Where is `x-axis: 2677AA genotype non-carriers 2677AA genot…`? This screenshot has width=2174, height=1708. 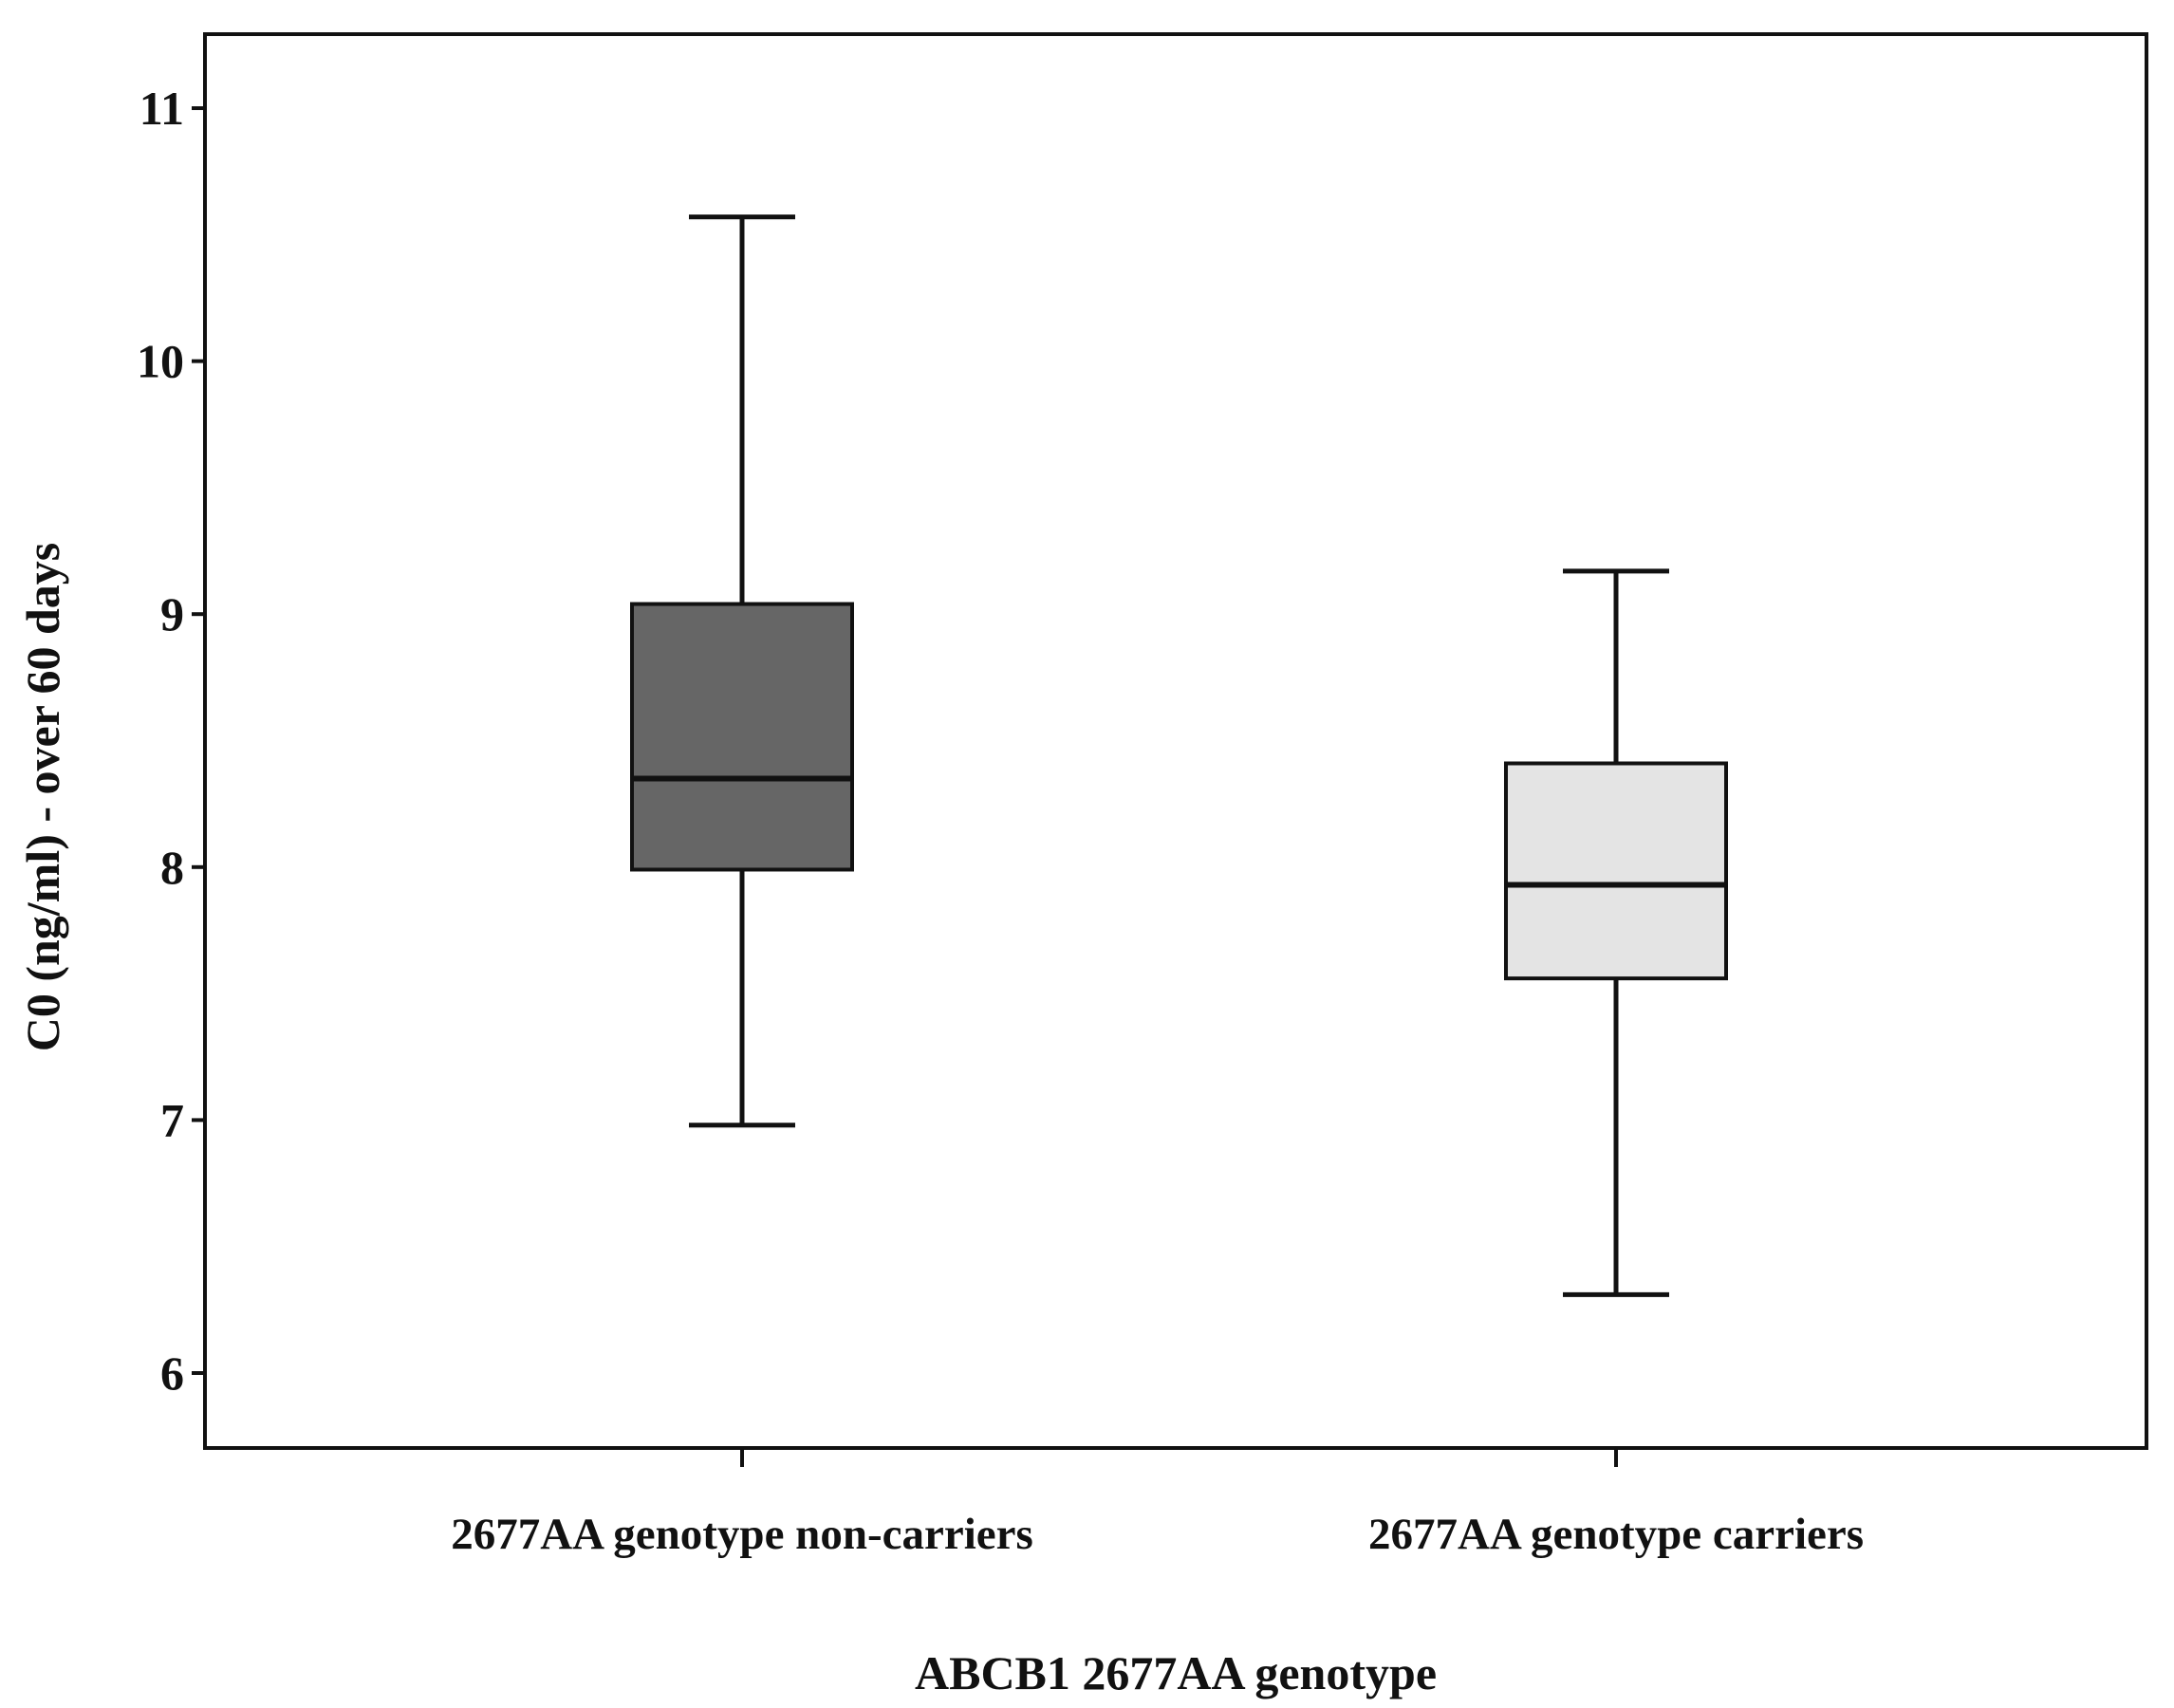 x-axis: 2677AA genotype non-carriers 2677AA genot… is located at coordinates (1157, 1503).